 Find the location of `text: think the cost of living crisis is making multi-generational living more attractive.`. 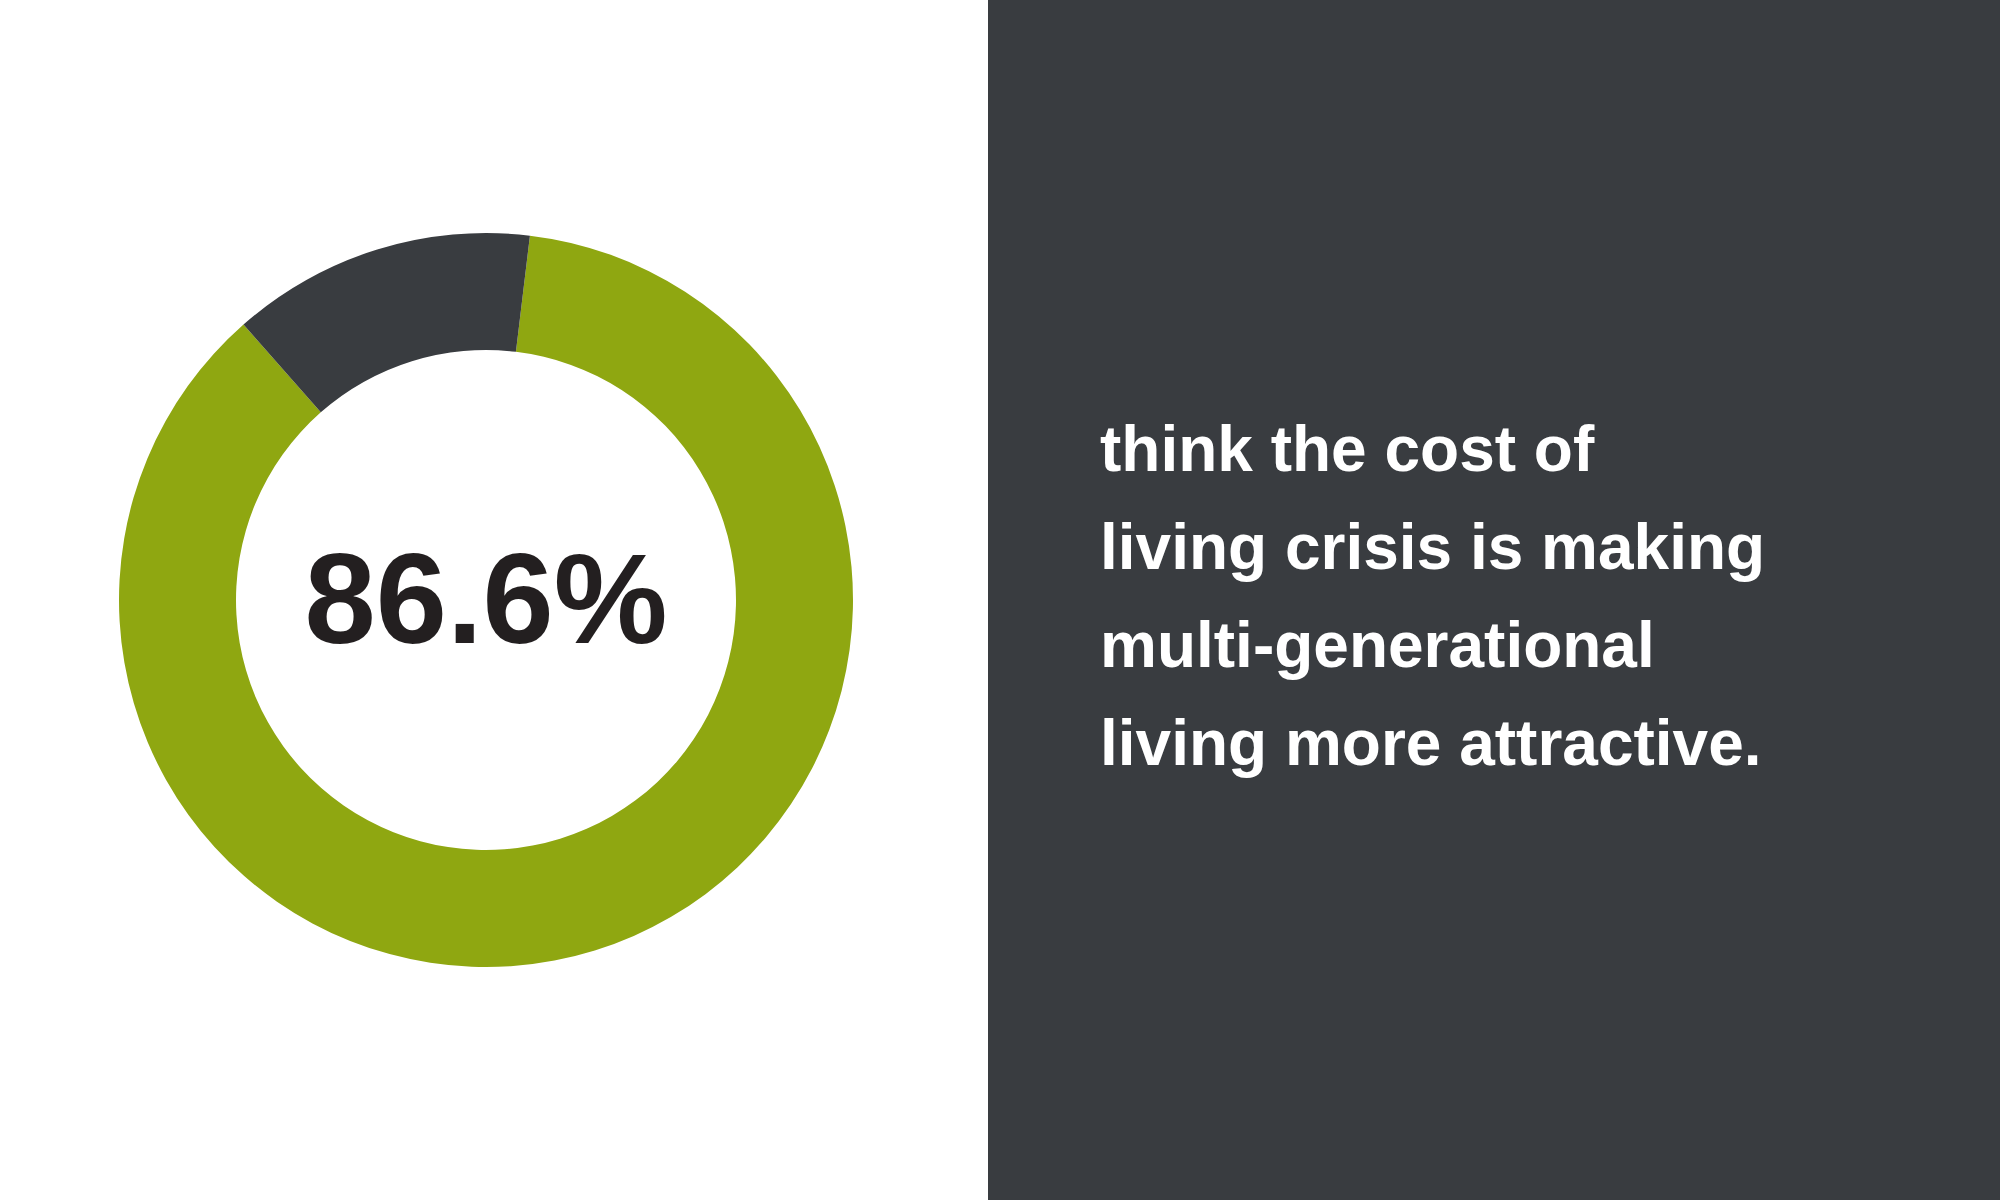

text: think the cost of living crisis is making multi-generational living more attractive. is located at coordinates (1433, 596).